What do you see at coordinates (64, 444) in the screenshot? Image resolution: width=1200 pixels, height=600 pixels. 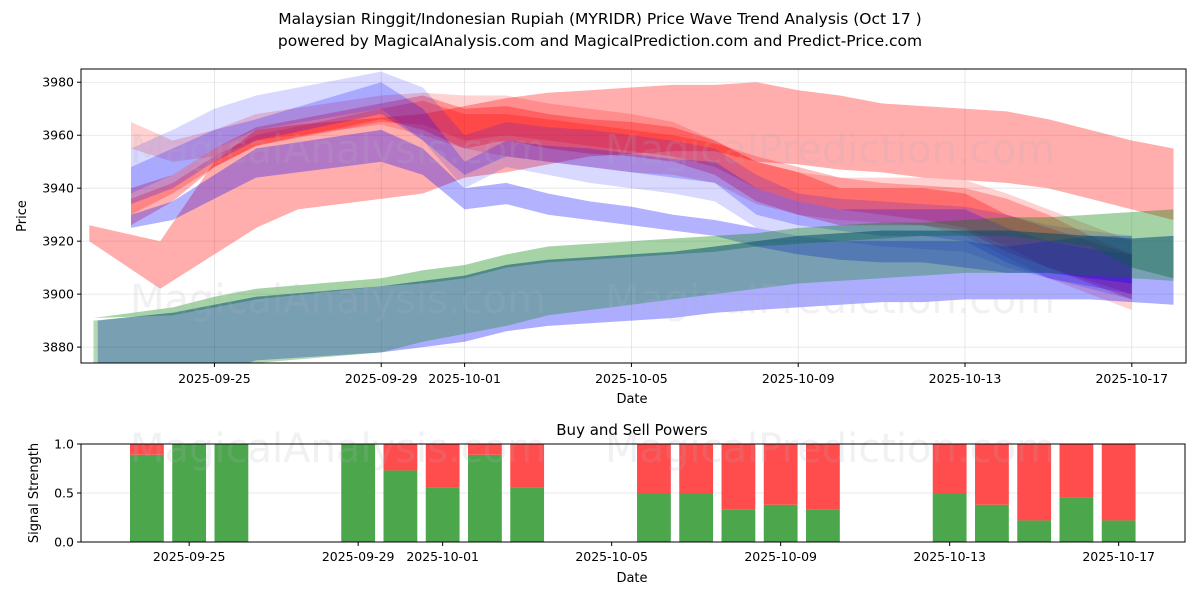 I see `y-tick-label: 1.0` at bounding box center [64, 444].